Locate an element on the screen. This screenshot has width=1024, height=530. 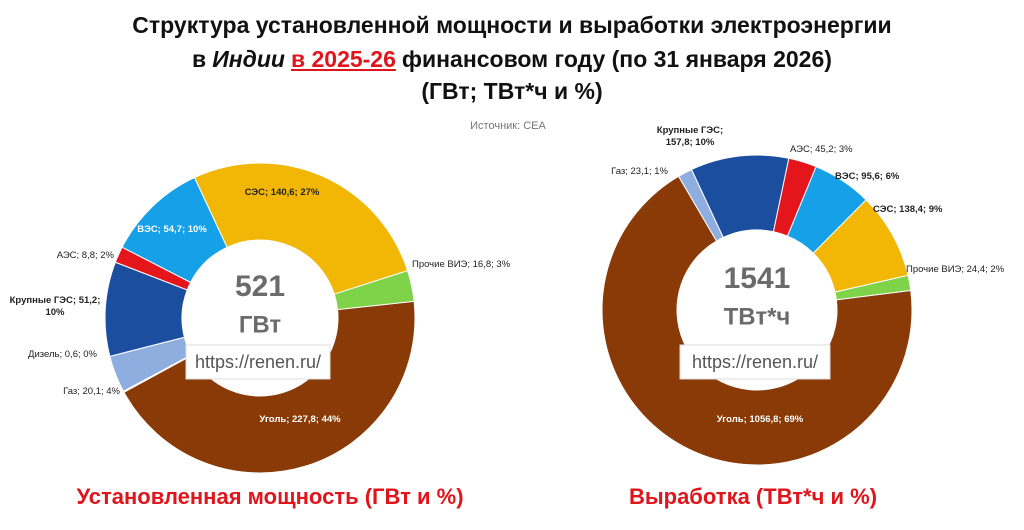
data-label: Дизель; 0,6; 0% is located at coordinates (62, 354).